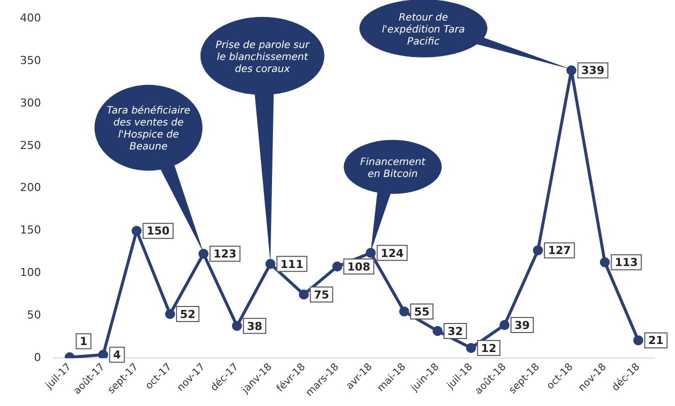 This screenshot has height=406, width=675. What do you see at coordinates (30, 103) in the screenshot?
I see `y-tick-label: 300` at bounding box center [30, 103].